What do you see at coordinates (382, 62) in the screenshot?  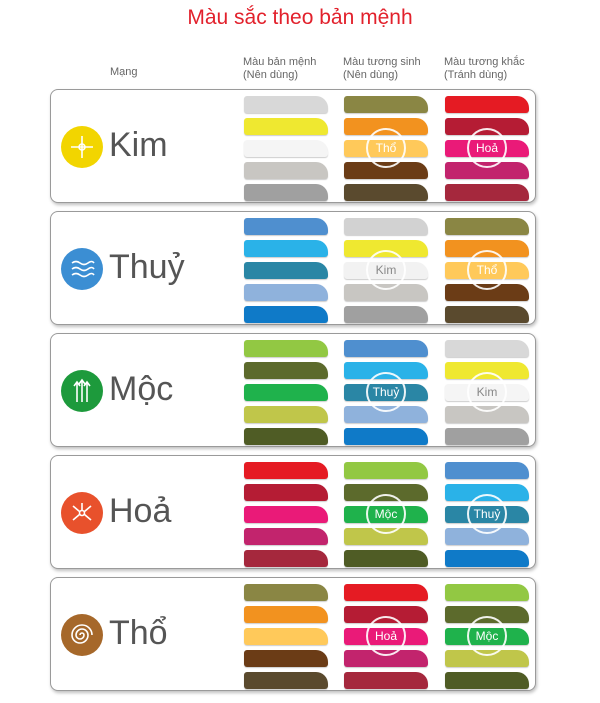 I see `header-col2-line1: Màu tương sinh` at bounding box center [382, 62].